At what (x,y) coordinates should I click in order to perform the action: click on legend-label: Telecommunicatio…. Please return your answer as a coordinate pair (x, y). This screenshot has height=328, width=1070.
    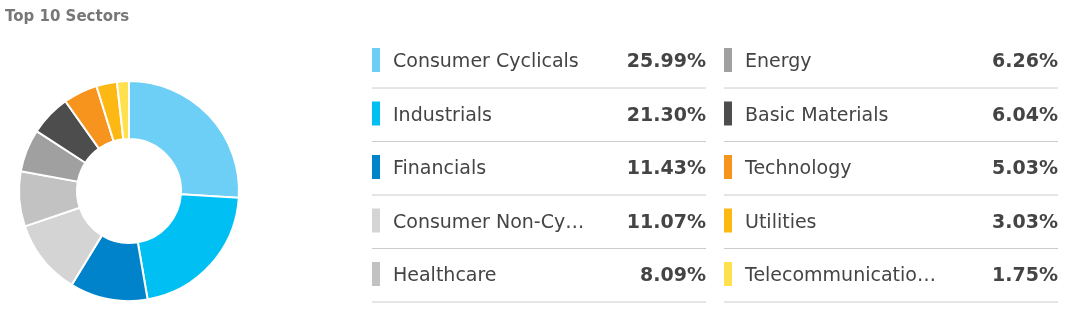
    Looking at the image, I should click on (840, 274).